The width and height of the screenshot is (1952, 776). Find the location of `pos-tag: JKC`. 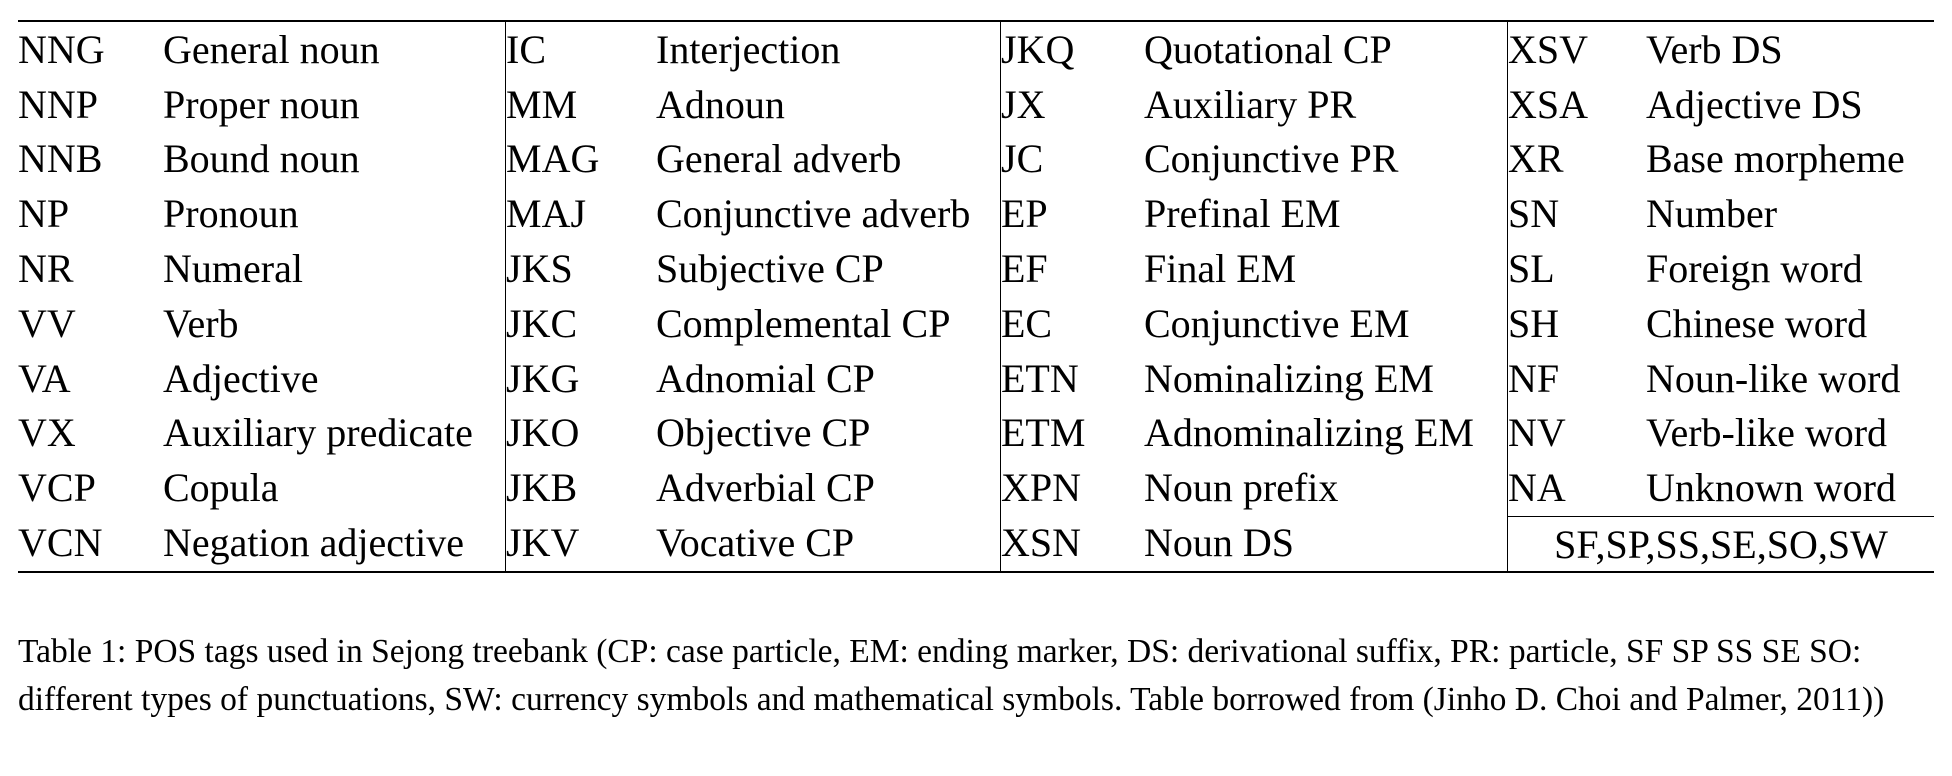

pos-tag: JKC is located at coordinates (542, 323).